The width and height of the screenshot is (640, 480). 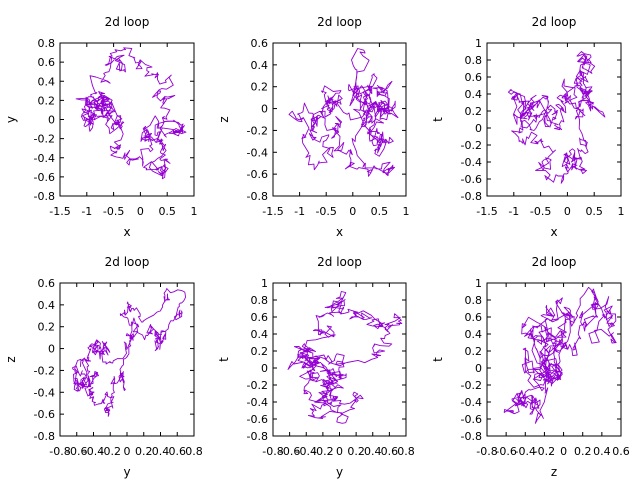 What do you see at coordinates (194, 451) in the screenshot?
I see `x-tick-label: 0.8` at bounding box center [194, 451].